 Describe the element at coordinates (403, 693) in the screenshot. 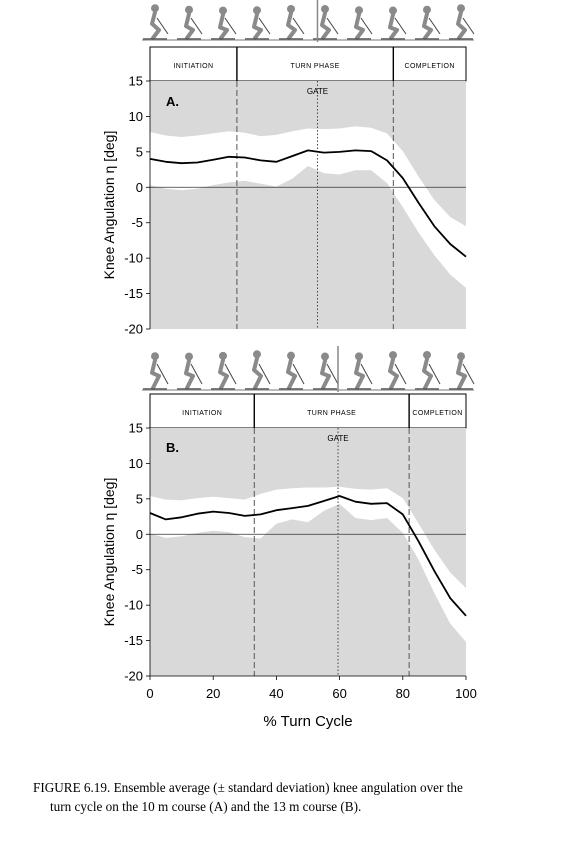

I see `x-tick-label: 80` at that location.